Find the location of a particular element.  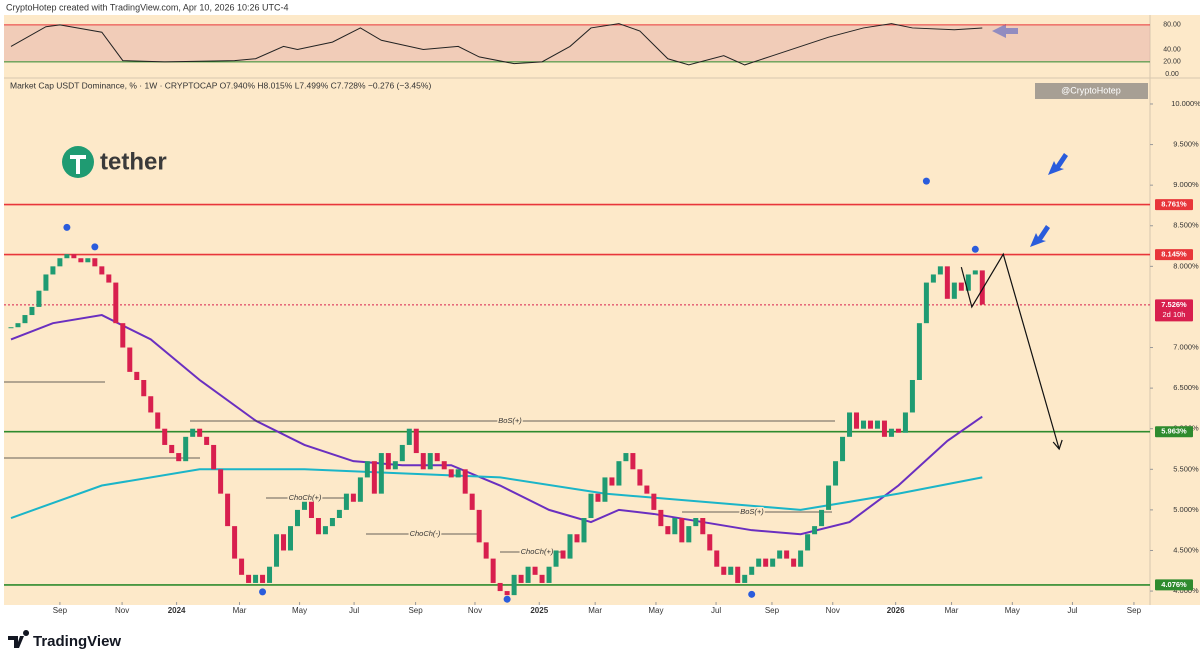

rsi-band is located at coordinates (577, 43).